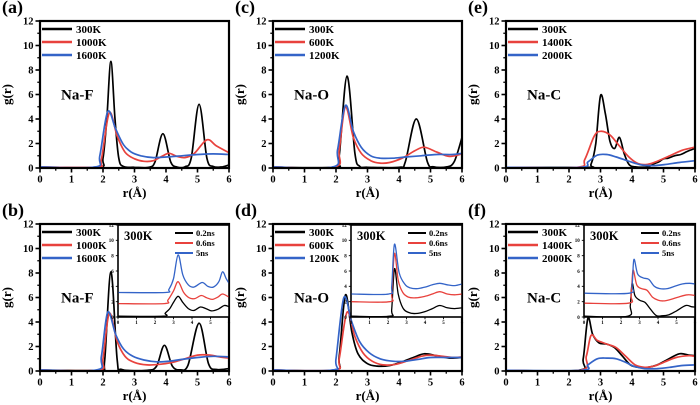 The width and height of the screenshot is (700, 405). Describe the element at coordinates (311, 96) in the screenshot. I see `svg-text: Na-O` at that location.